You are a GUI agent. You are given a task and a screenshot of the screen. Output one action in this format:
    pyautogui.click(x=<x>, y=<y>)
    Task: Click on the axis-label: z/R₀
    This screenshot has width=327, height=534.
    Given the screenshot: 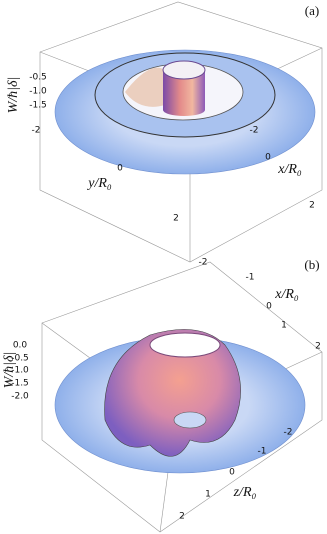 What is the action you would take?
    pyautogui.click(x=245, y=492)
    